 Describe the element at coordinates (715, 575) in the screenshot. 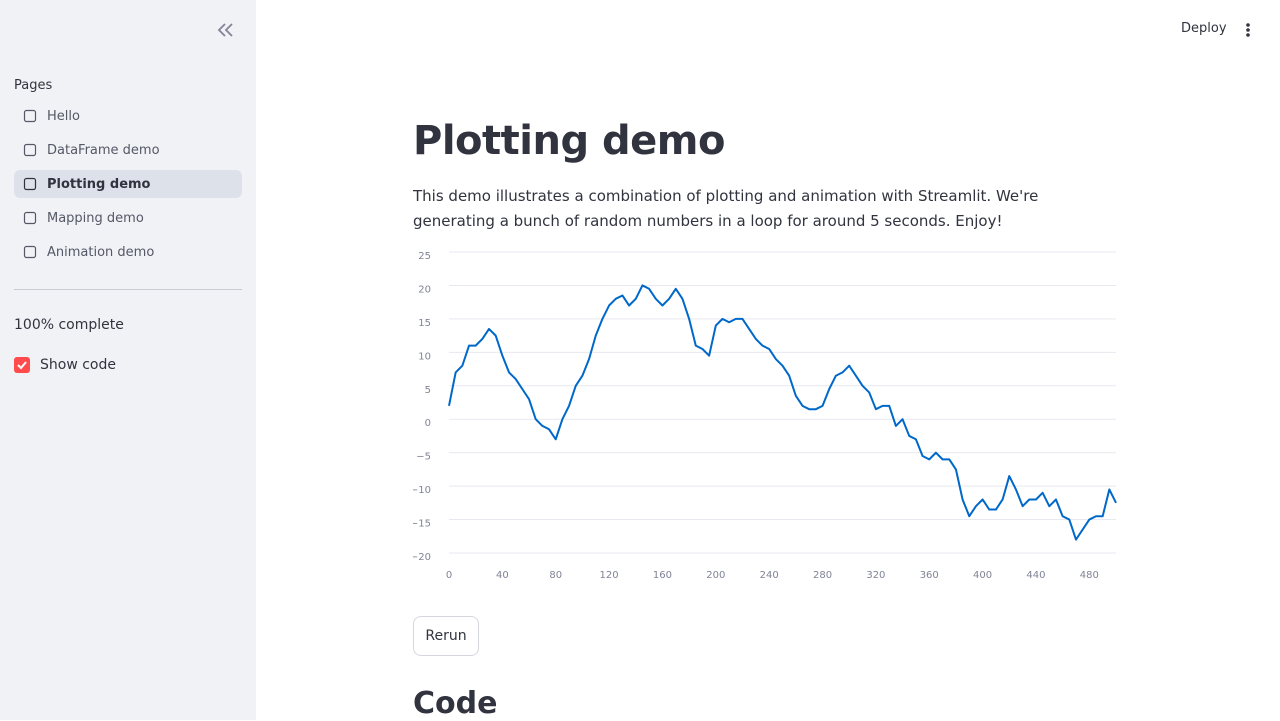

I see `x-tick-label: 200` at that location.